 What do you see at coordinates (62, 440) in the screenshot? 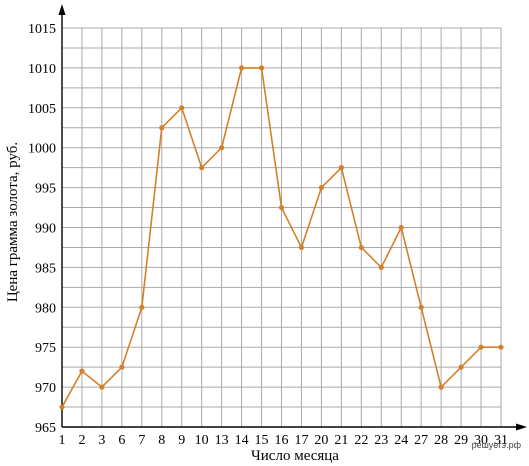
I see `x-tick-label: 1` at bounding box center [62, 440].